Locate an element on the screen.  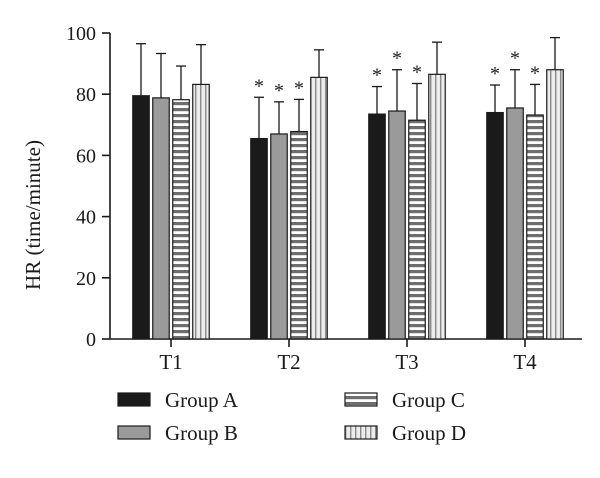
legend-label: Group C is located at coordinates (428, 400).